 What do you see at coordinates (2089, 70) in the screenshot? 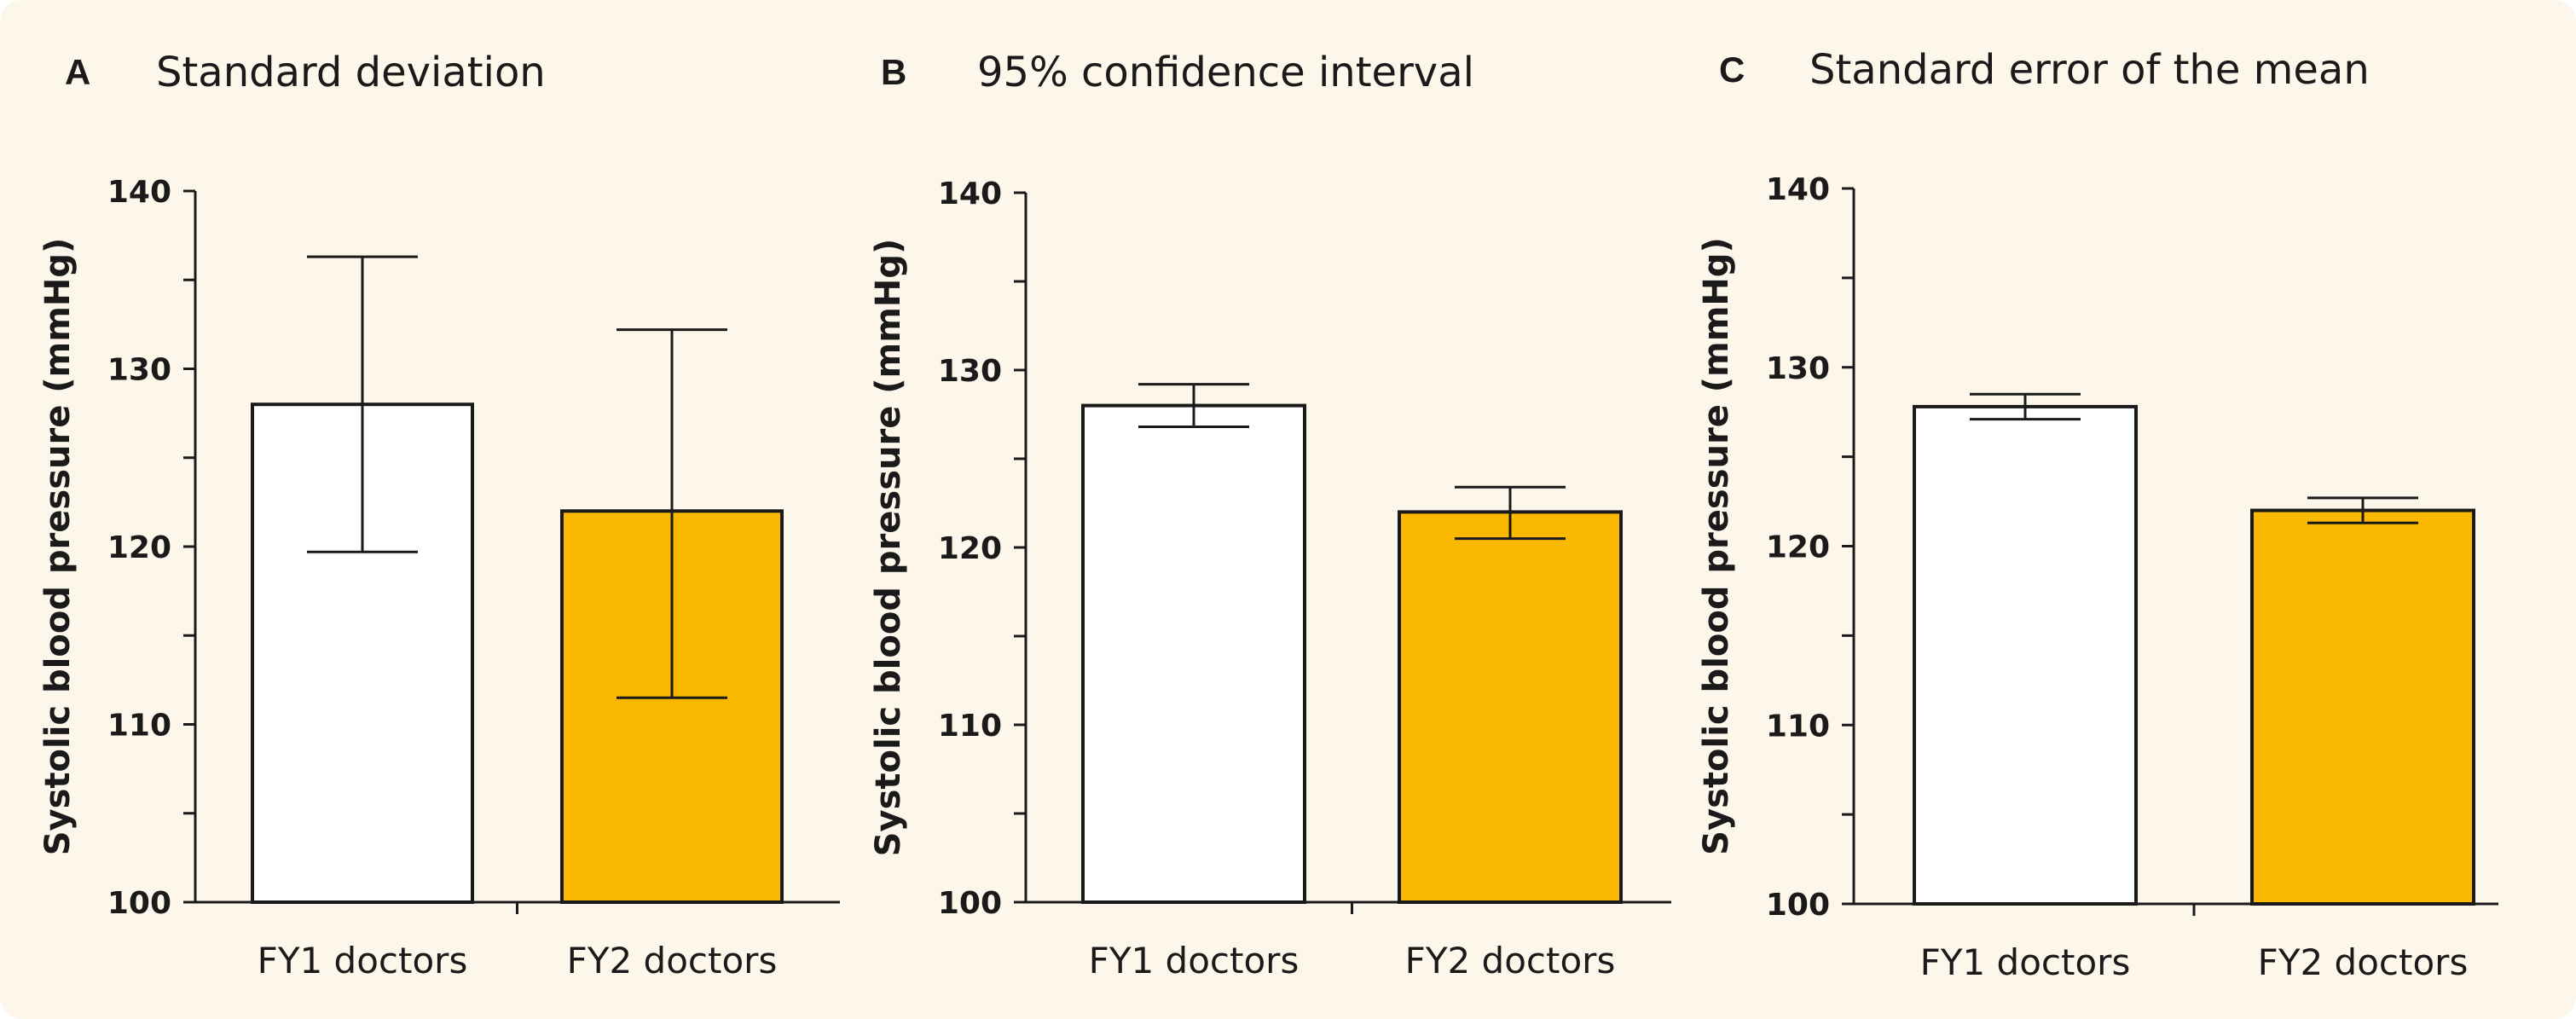
I see `panel-title: Standard error of the mean` at bounding box center [2089, 70].